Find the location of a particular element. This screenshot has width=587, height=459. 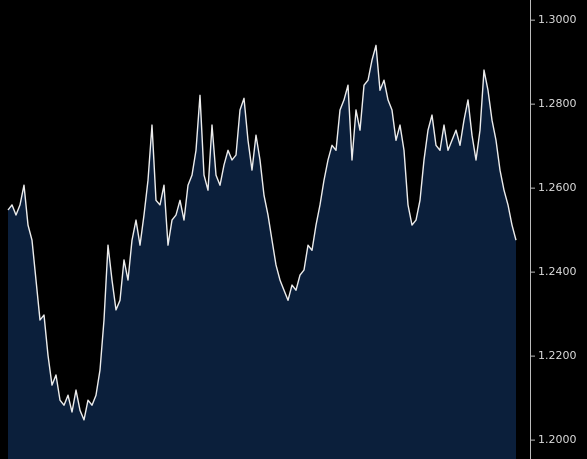

y-tick-label: 1.2400 is located at coordinates (557, 271).